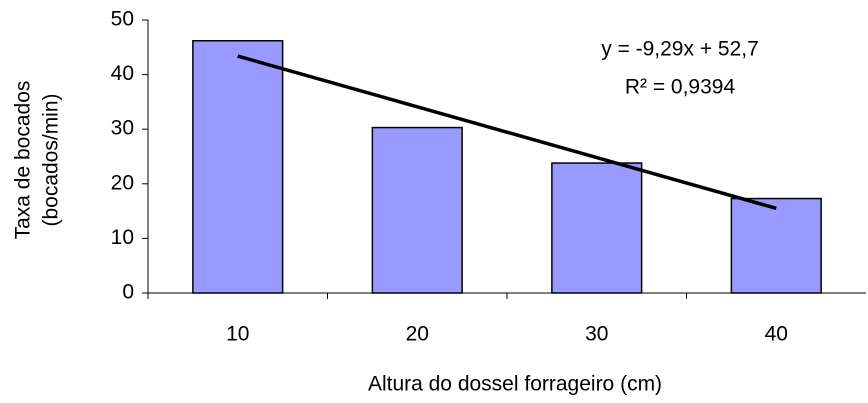 The width and height of the screenshot is (868, 403). What do you see at coordinates (122, 182) in the screenshot?
I see `y-tick-label: 20` at bounding box center [122, 182].